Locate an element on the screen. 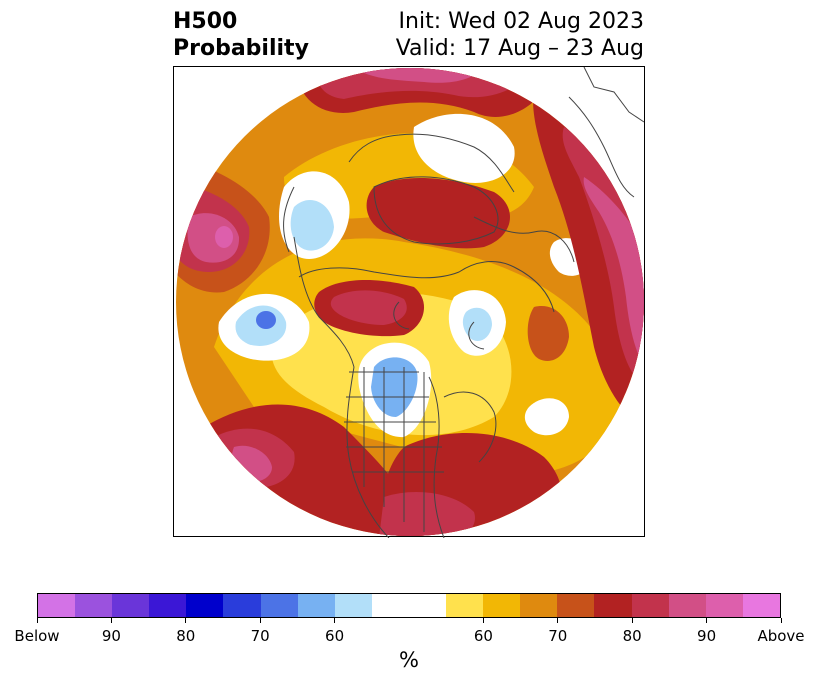 The height and width of the screenshot is (686, 819). field-america-crimson is located at coordinates (427, 514).